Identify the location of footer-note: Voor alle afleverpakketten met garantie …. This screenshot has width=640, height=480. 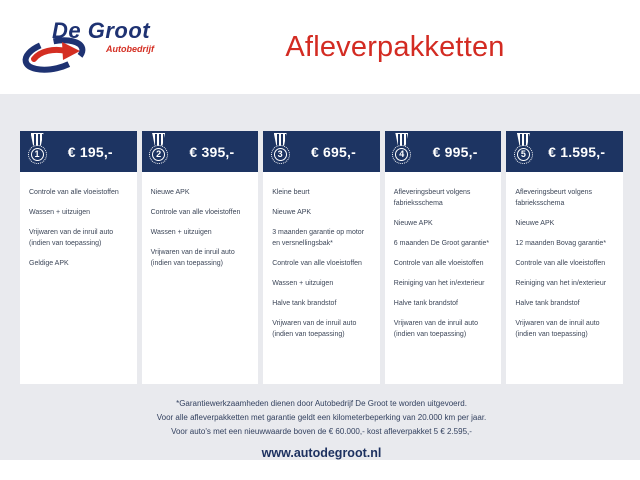
(321, 417).